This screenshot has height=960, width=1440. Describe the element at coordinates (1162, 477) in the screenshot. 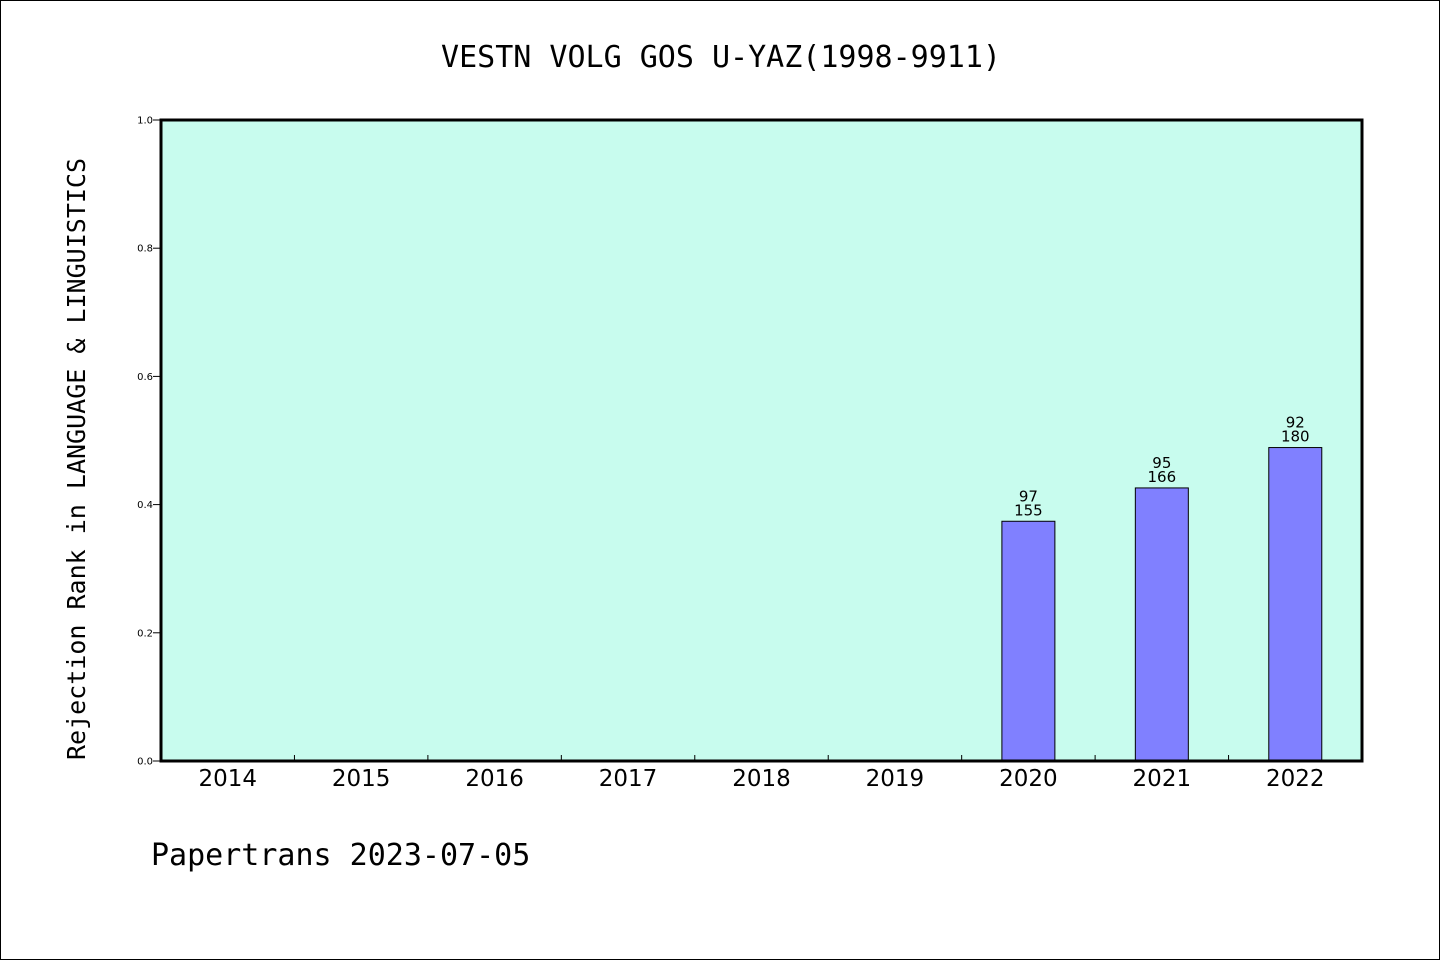

I see `bar-label-total: 166` at that location.